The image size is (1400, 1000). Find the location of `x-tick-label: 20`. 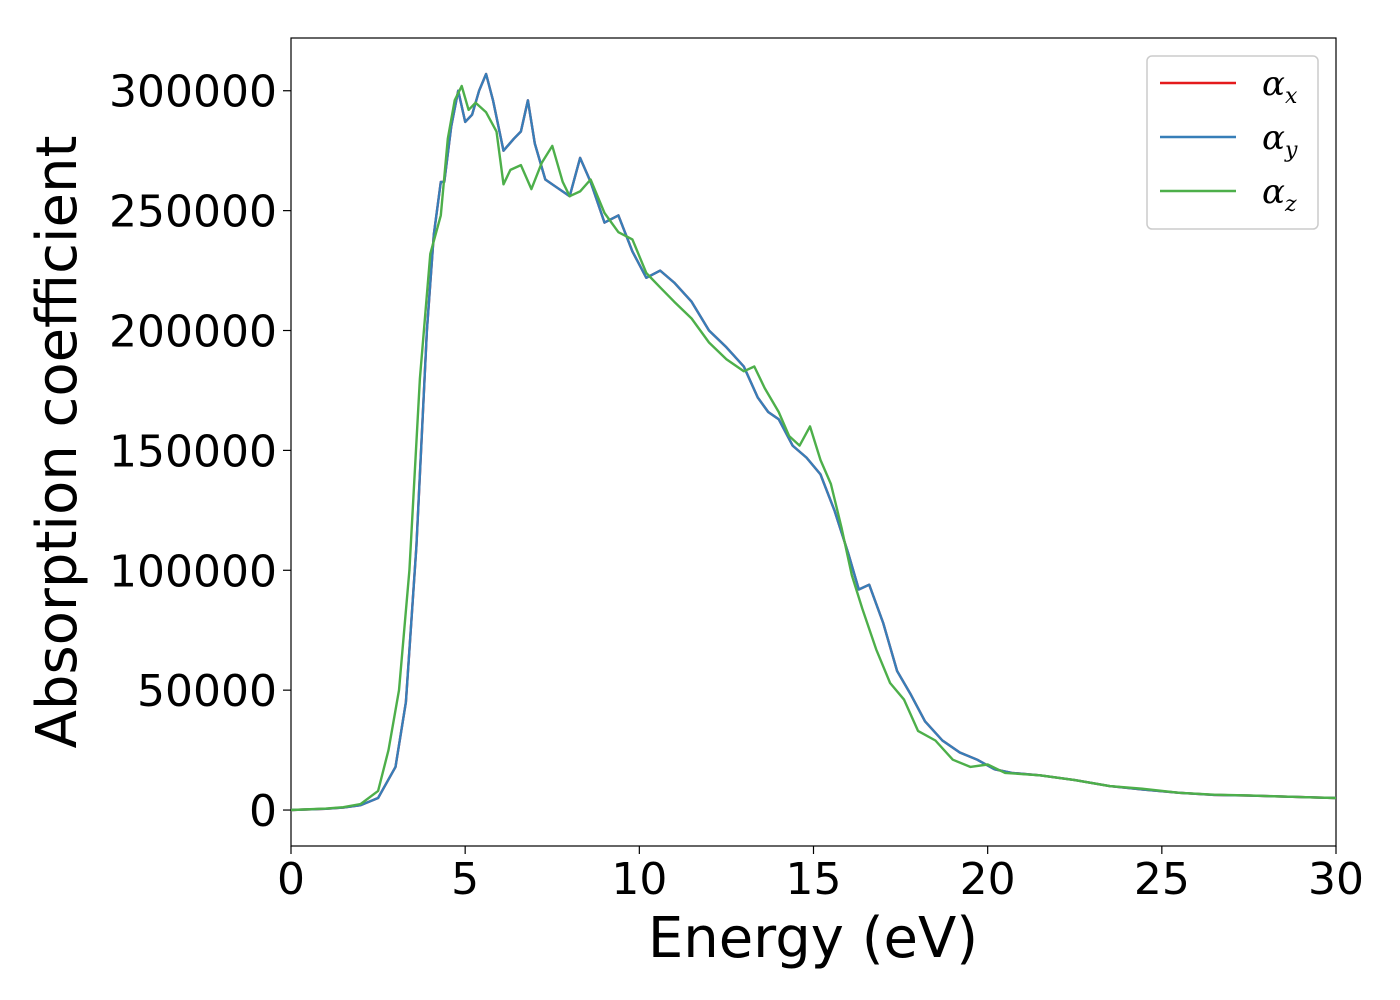

x-tick-label: 20 is located at coordinates (988, 879).